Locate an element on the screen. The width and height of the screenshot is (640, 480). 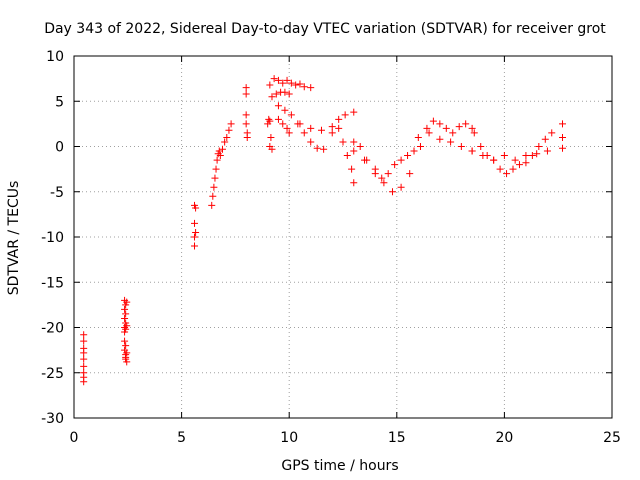
y-tick-label: 5 is located at coordinates (59, 102).